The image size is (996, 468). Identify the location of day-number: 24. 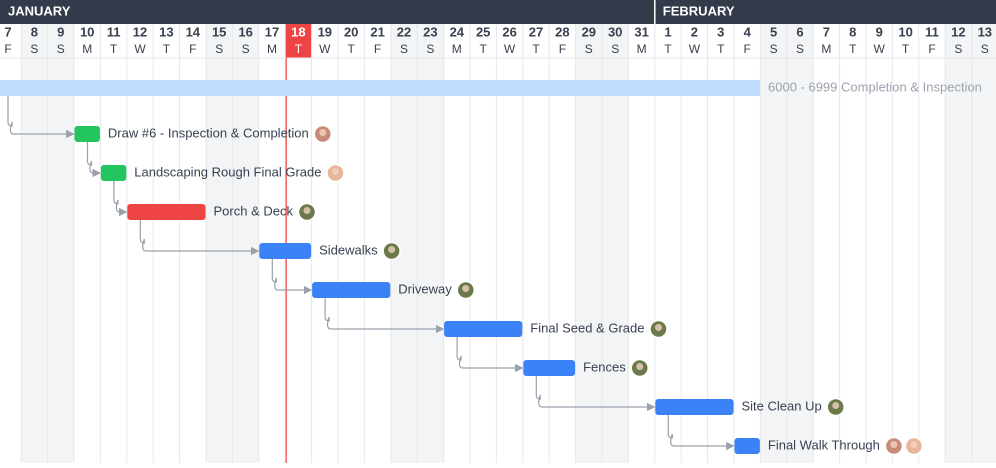
(457, 31).